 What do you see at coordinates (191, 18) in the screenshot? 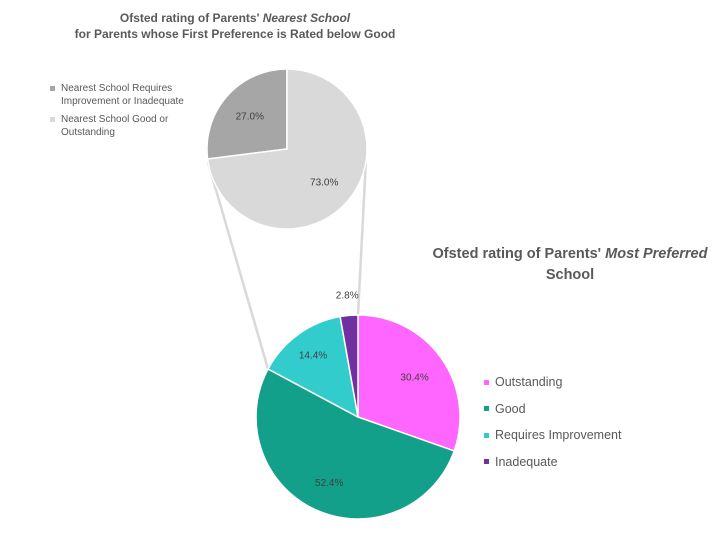
I see `top-title-prefix: Ofsted rating of Parents'` at bounding box center [191, 18].